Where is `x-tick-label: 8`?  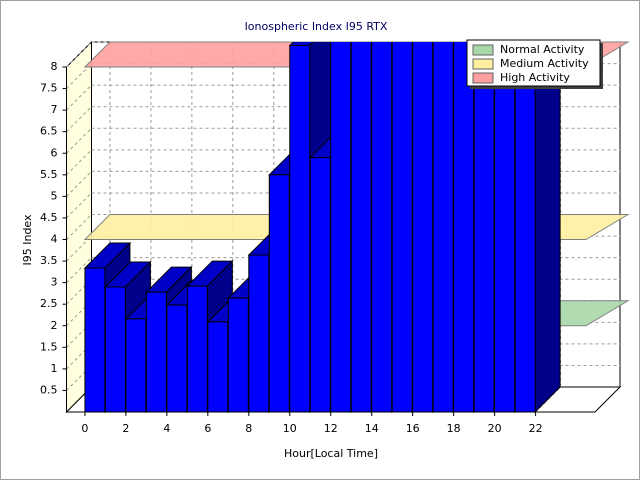
x-tick-label: 8 is located at coordinates (248, 428).